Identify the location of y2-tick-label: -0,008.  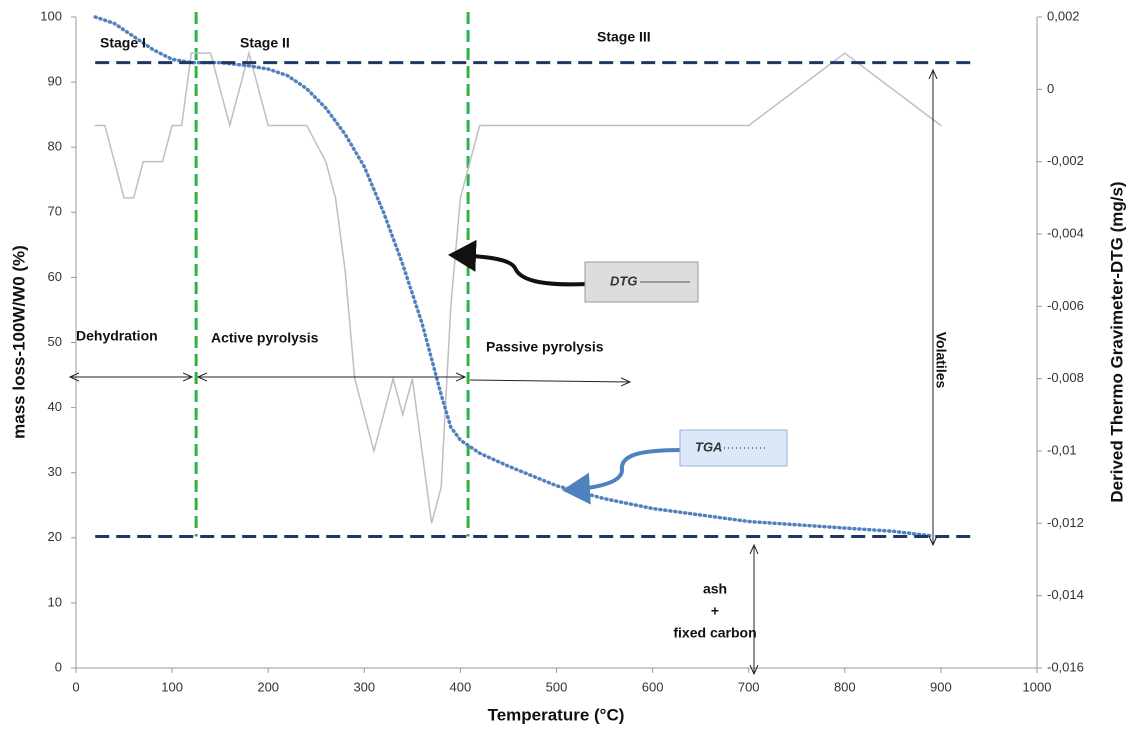
(1065, 377).